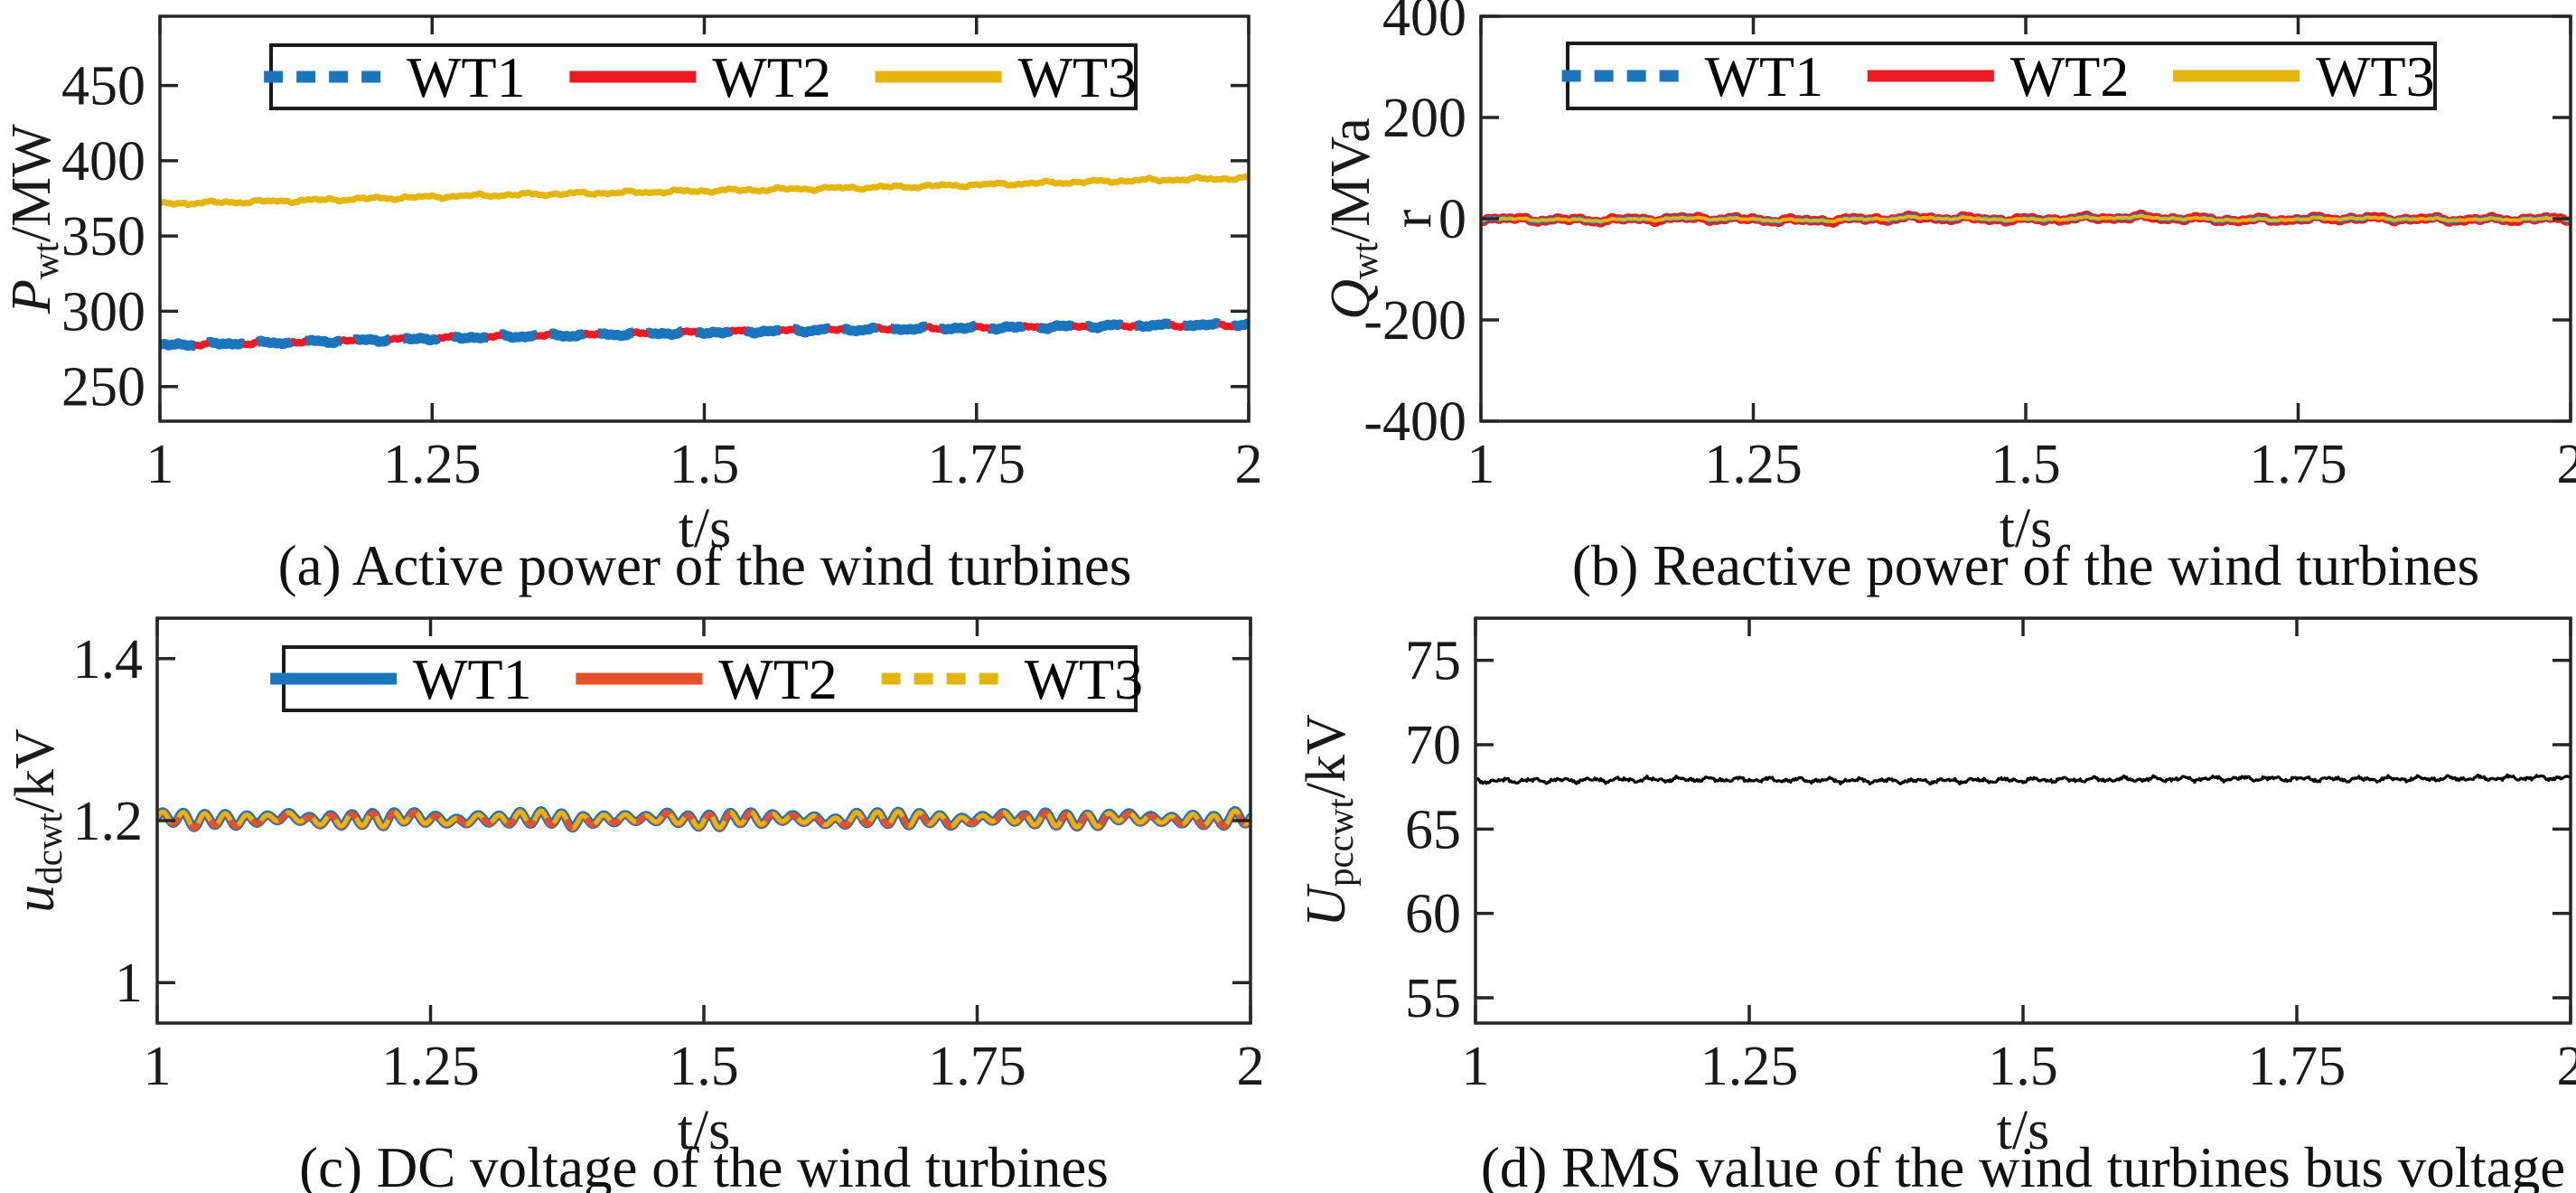 The height and width of the screenshot is (1193, 2576). What do you see at coordinates (129, 983) in the screenshot?
I see `y-tick-label: 1` at bounding box center [129, 983].